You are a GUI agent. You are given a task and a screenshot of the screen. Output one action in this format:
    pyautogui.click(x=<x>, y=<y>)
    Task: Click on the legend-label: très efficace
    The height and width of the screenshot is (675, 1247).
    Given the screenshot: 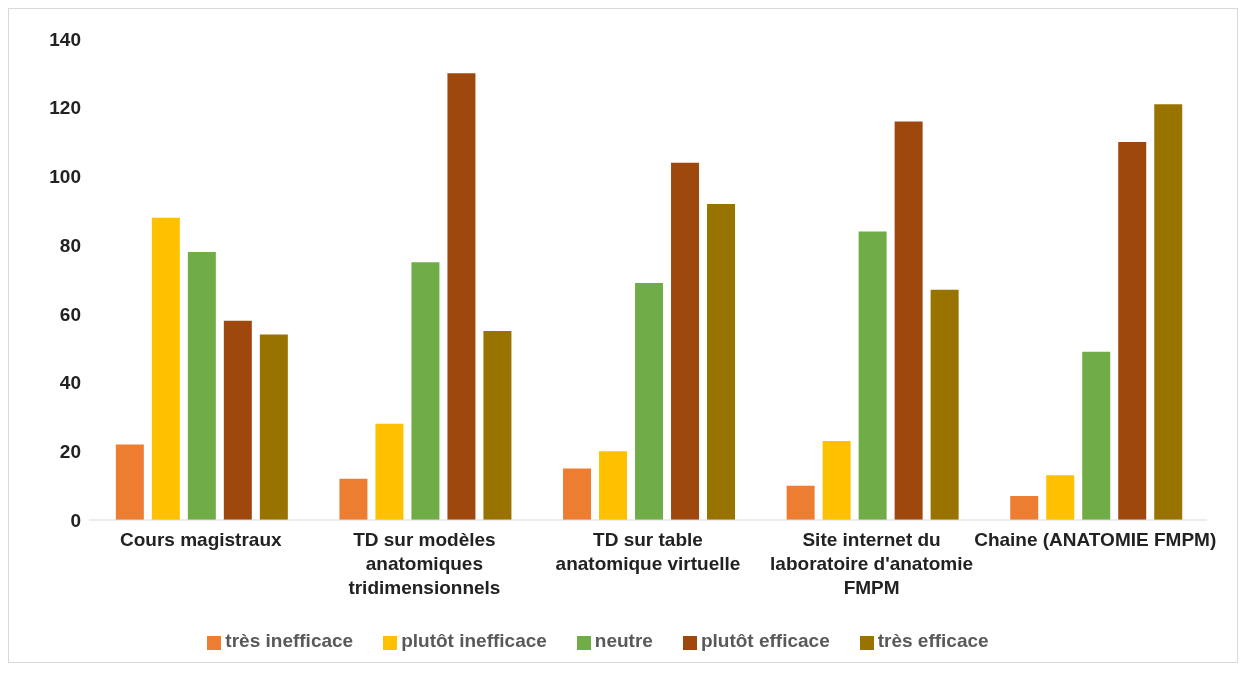 What is the action you would take?
    pyautogui.click(x=933, y=640)
    